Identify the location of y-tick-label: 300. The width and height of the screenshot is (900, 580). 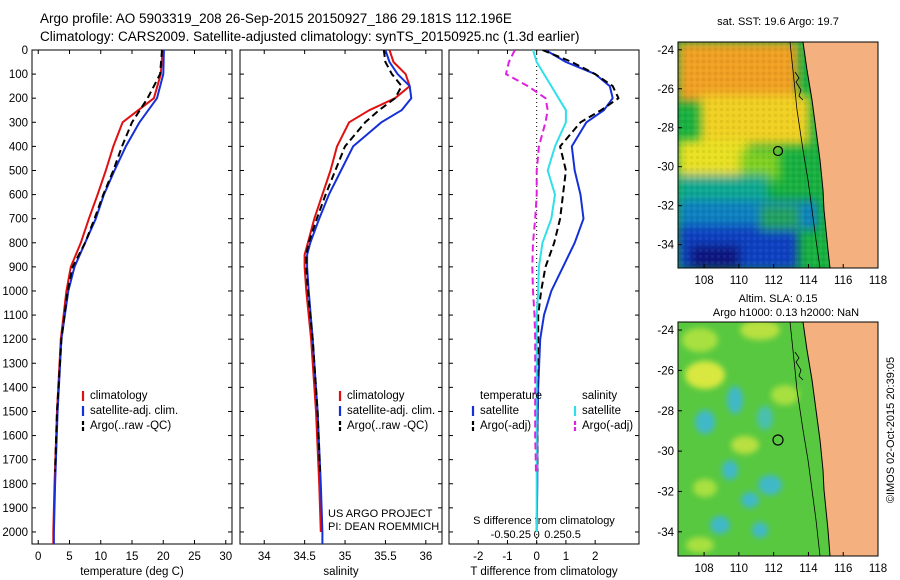
(18, 123).